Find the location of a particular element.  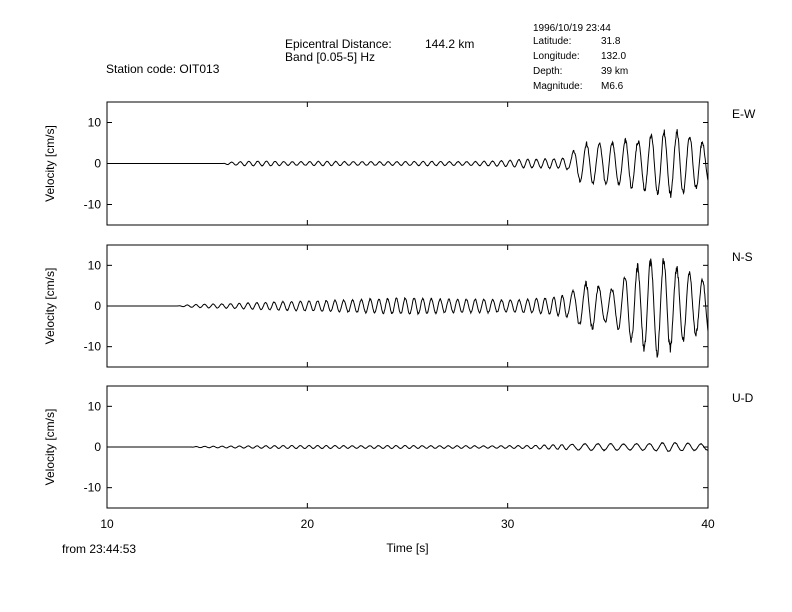

latitude-value: 31.8 is located at coordinates (611, 41).